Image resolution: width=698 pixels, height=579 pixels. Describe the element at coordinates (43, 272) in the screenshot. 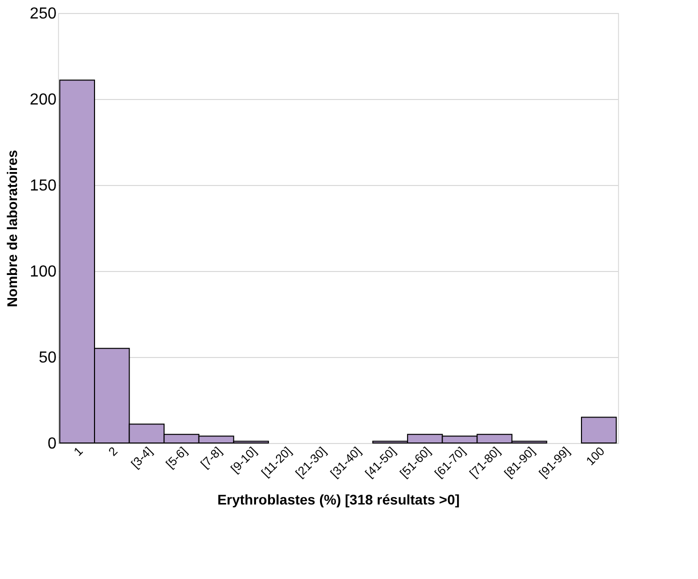

I see `y-tick-label: 100` at that location.